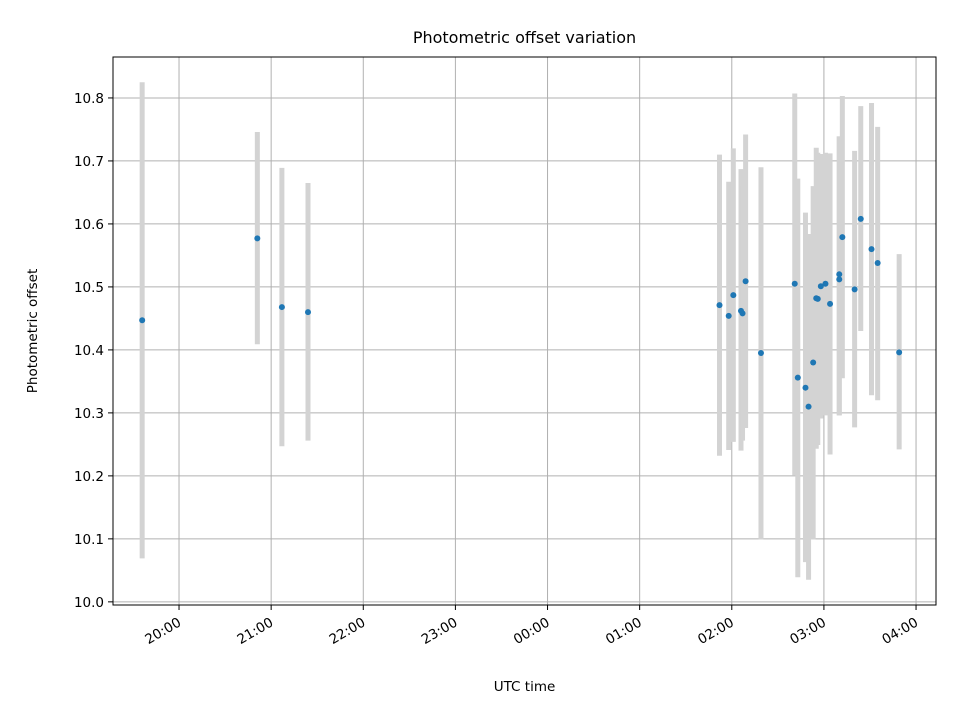 The height and width of the screenshot is (720, 960). I want to click on x-tick-label: 20:00, so click(163, 631).